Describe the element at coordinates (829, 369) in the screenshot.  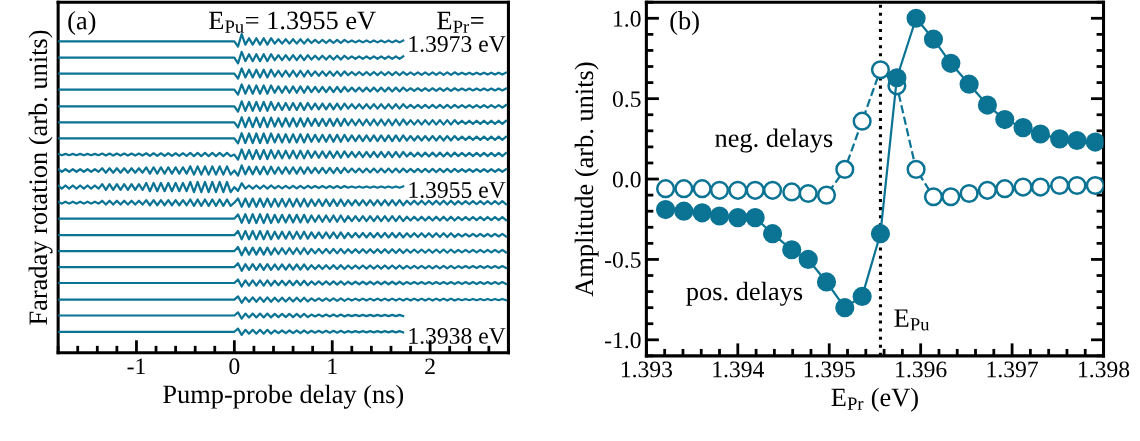
I see `x-tick-label: 1.395` at that location.